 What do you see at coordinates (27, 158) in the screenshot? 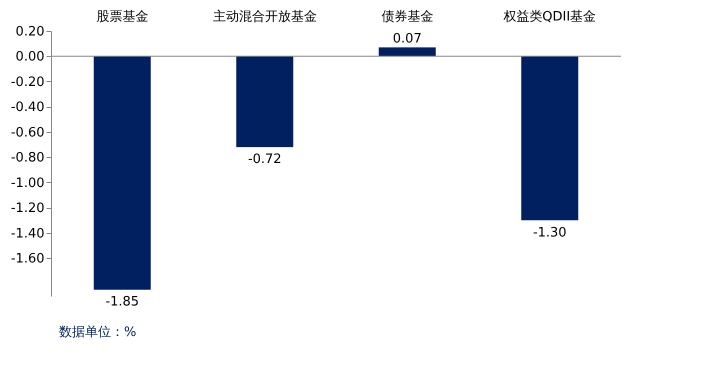
I see `y-tick-label: -0.80` at bounding box center [27, 158].